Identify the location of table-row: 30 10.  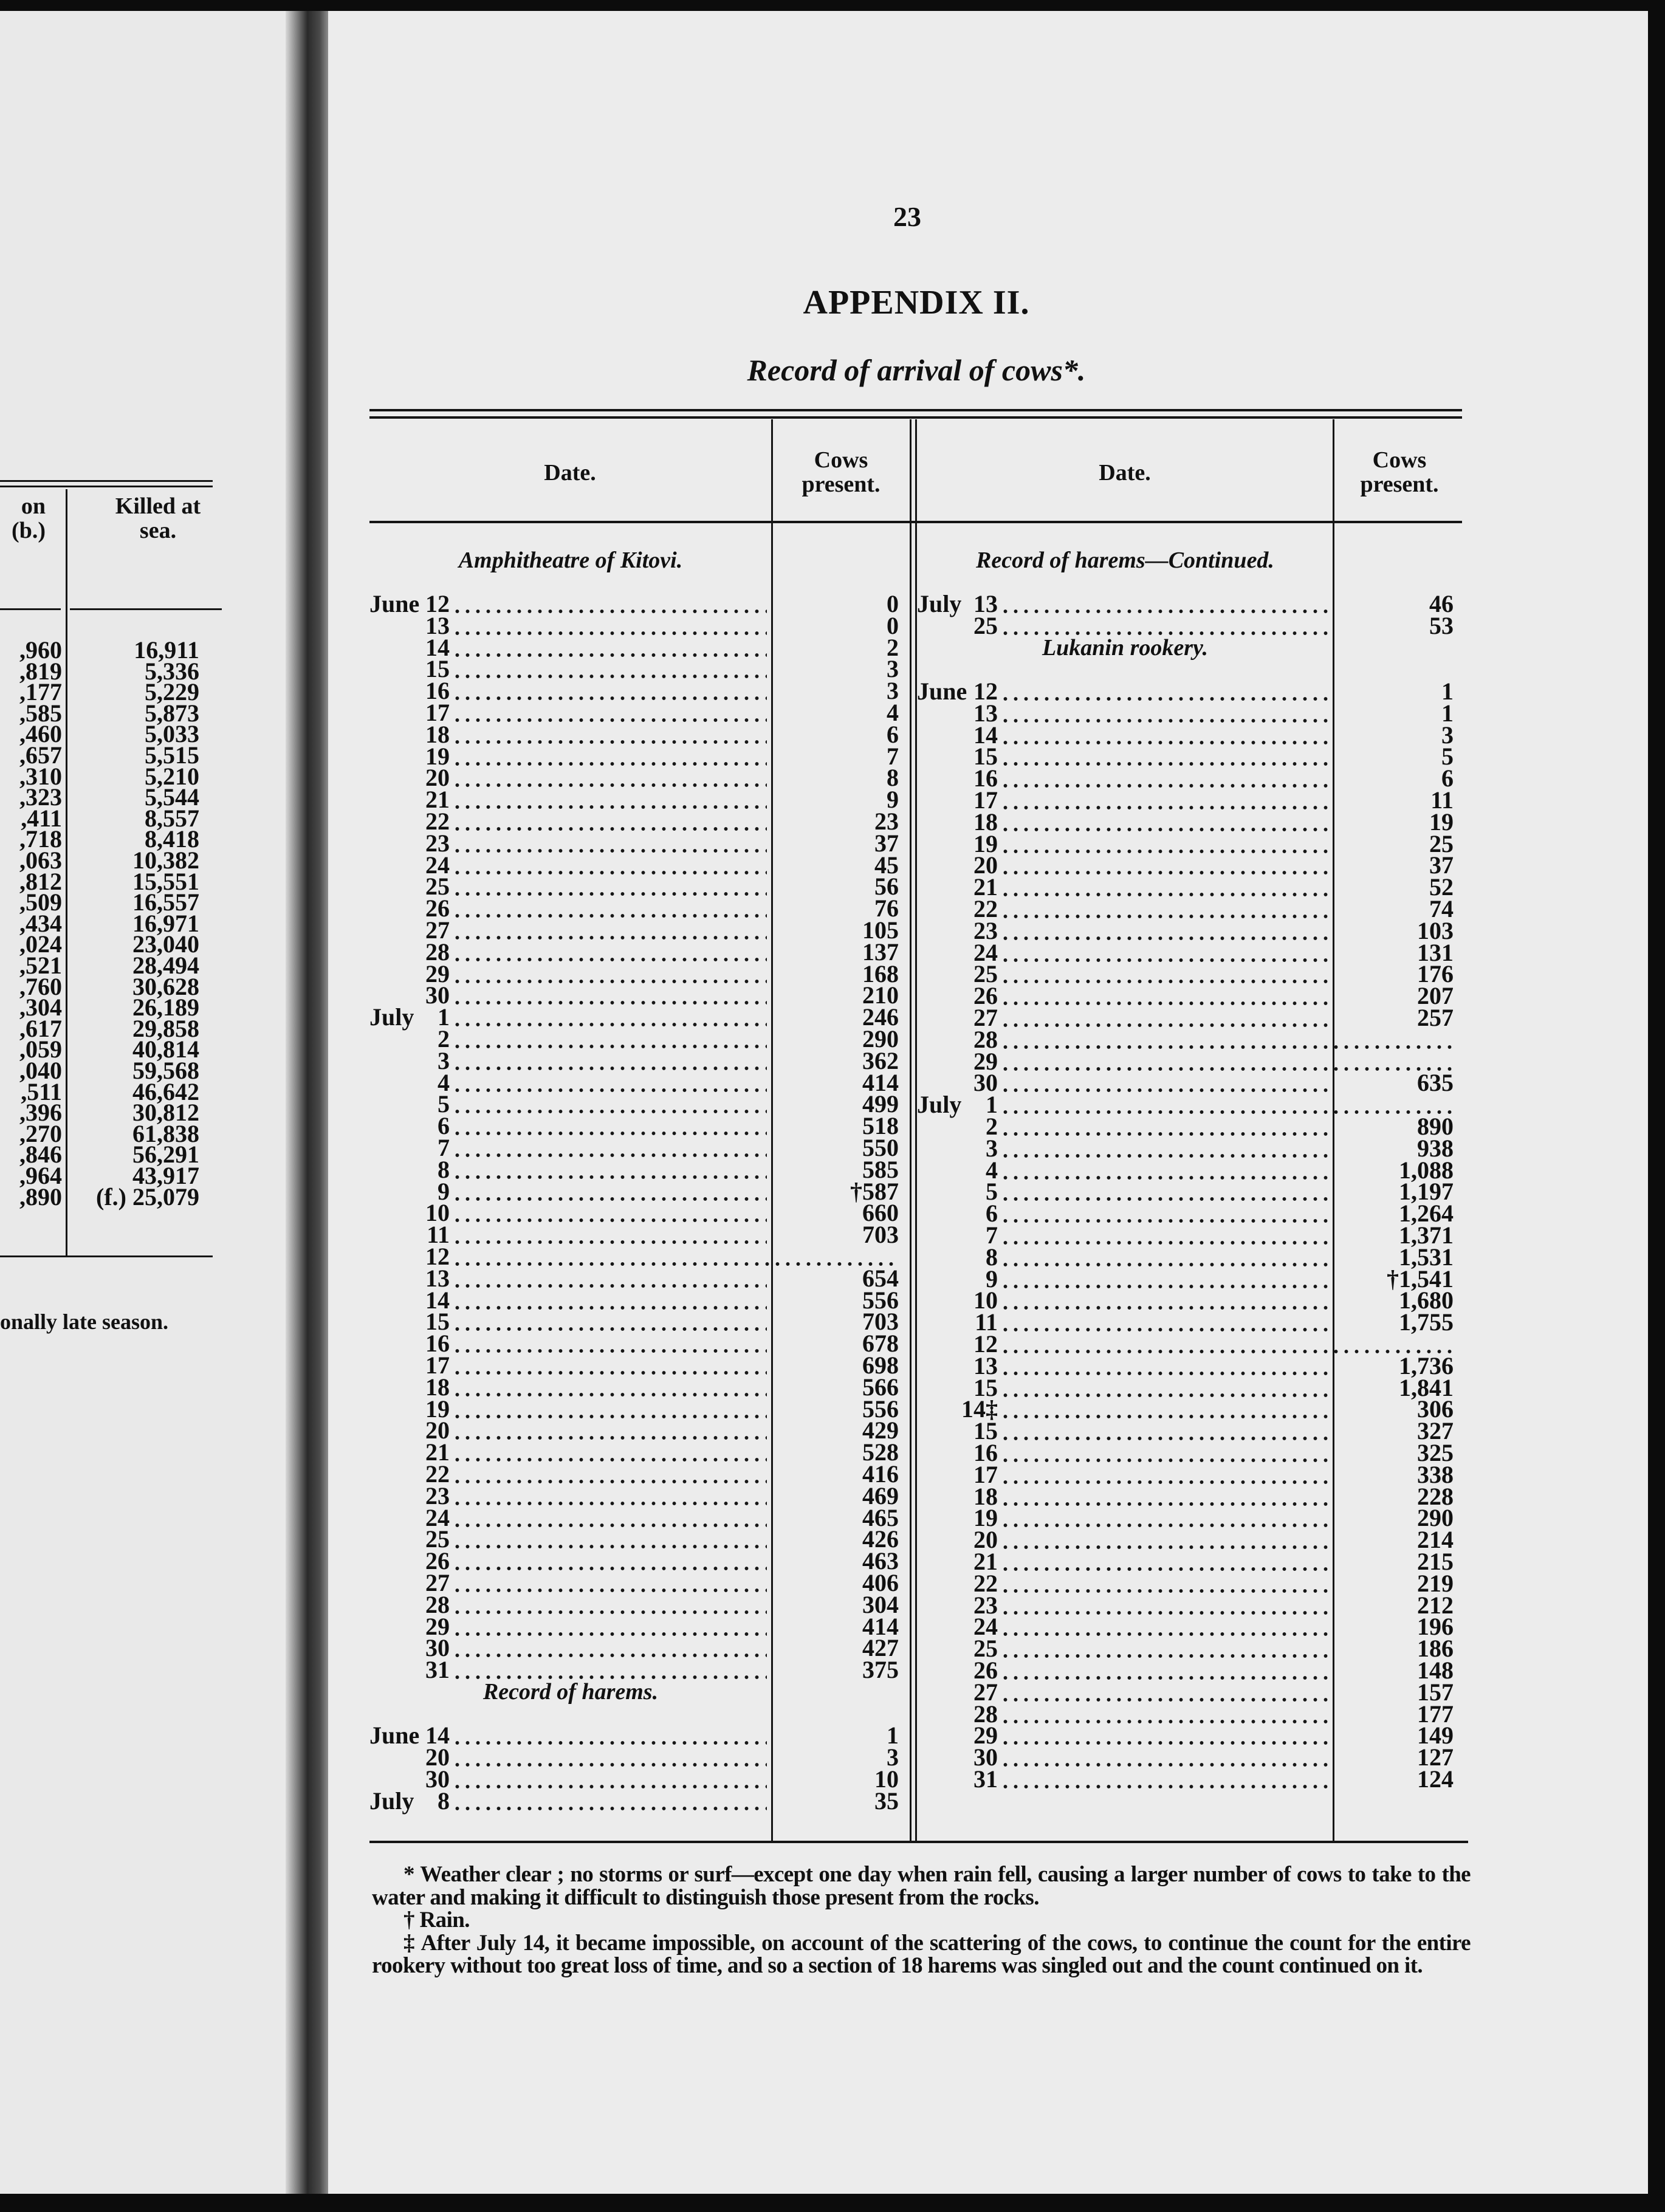
(634, 1779).